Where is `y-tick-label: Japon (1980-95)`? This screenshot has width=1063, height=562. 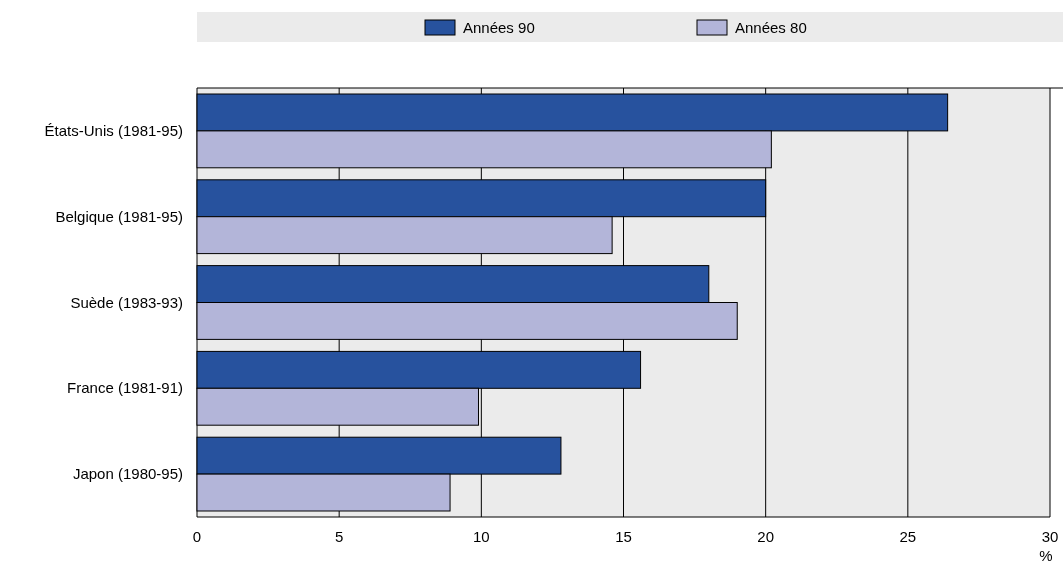
y-tick-label: Japon (1980-95) is located at coordinates (127, 474).